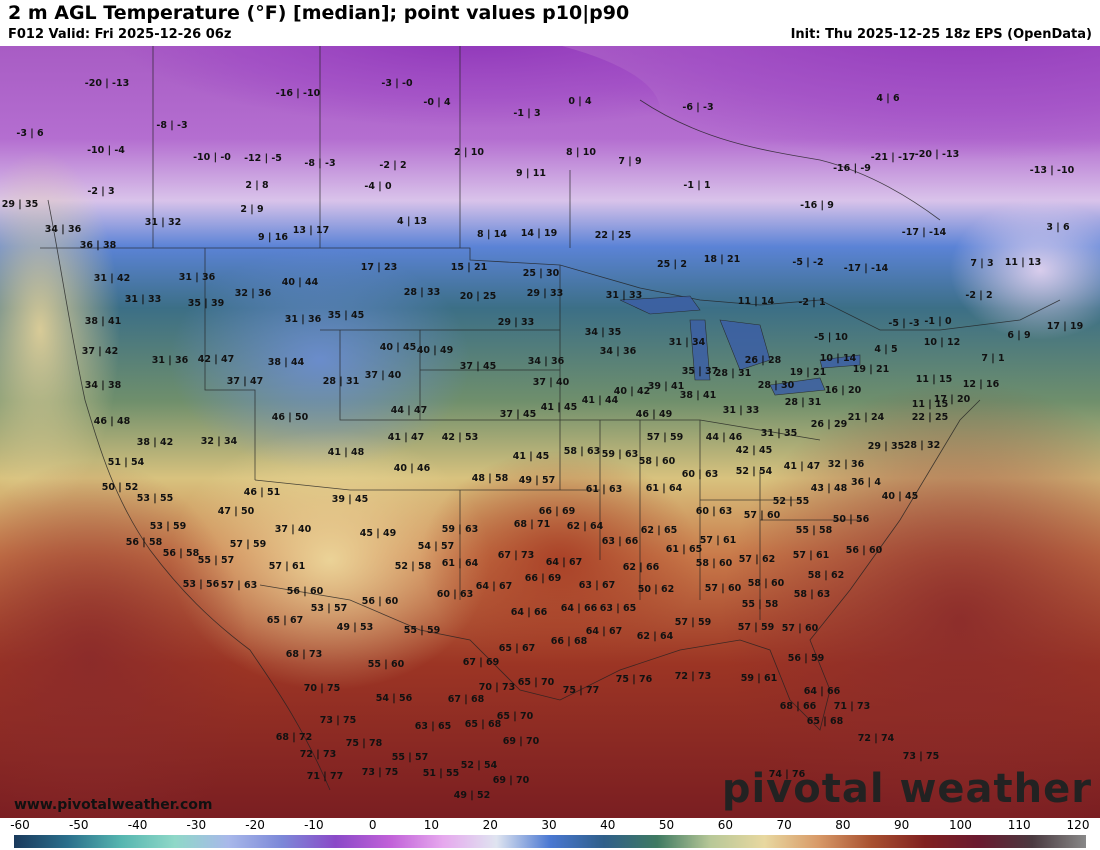 This screenshot has height=850, width=1100. Describe the element at coordinates (100, 191) in the screenshot. I see `point-value-label: -2 | 3` at that location.